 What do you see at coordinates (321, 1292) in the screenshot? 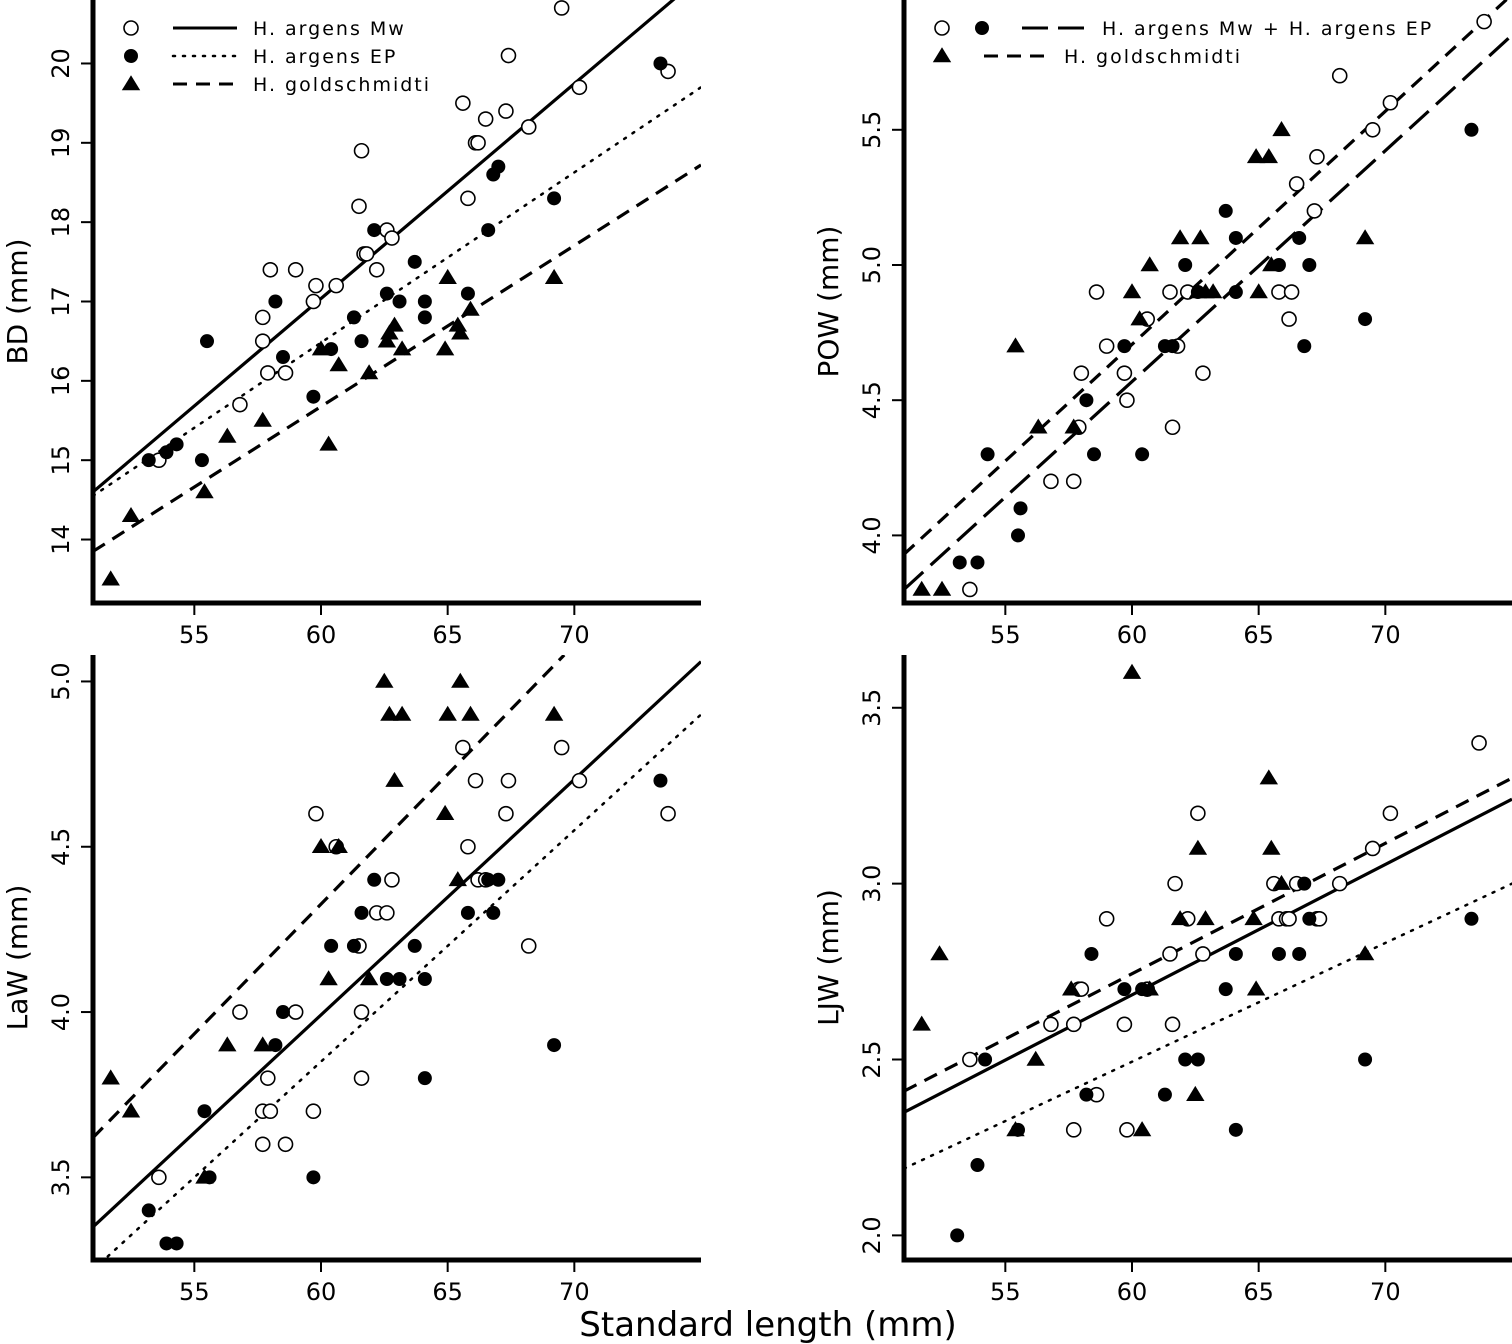
I see `x-tick-label: 60` at bounding box center [321, 1292].